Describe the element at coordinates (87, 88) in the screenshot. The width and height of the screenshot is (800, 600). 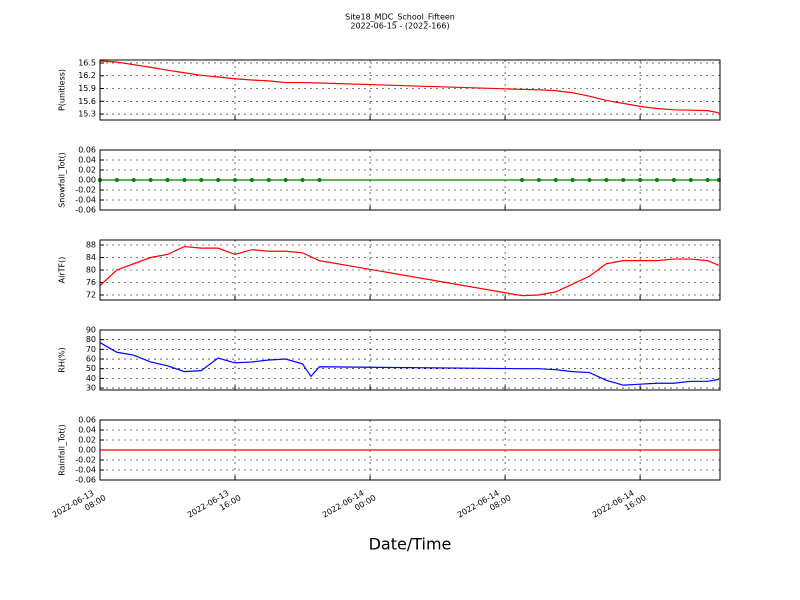
I see `y-tick-label: 15.9` at that location.